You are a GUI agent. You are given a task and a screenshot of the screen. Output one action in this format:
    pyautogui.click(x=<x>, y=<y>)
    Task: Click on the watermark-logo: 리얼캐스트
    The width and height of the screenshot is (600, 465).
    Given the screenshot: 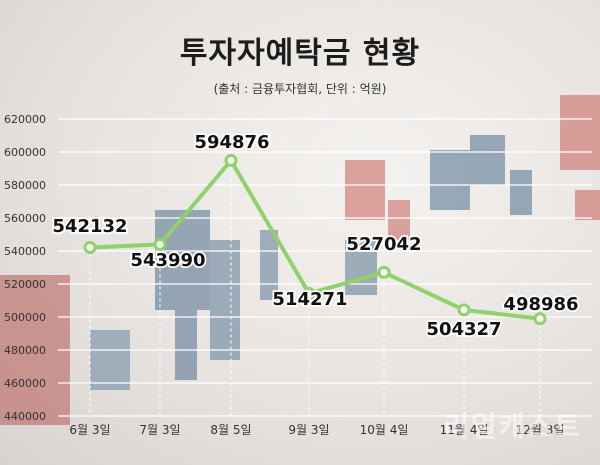 What is the action you would take?
    pyautogui.click(x=512, y=426)
    